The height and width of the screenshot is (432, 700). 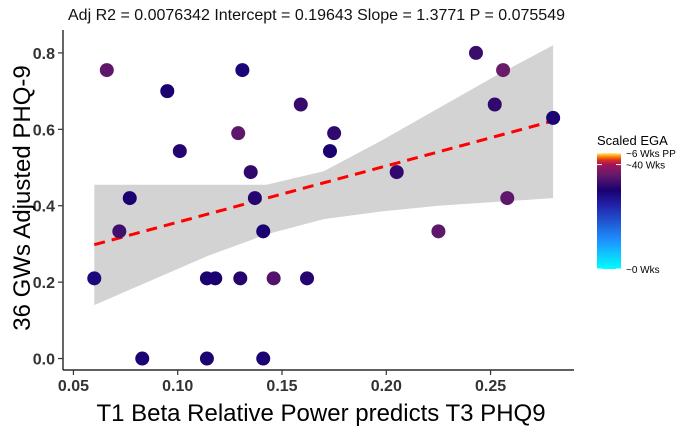 What do you see at coordinates (22, 197) in the screenshot?
I see `y-axis-label: 36 GWs Adjusted PHQ-9` at bounding box center [22, 197].